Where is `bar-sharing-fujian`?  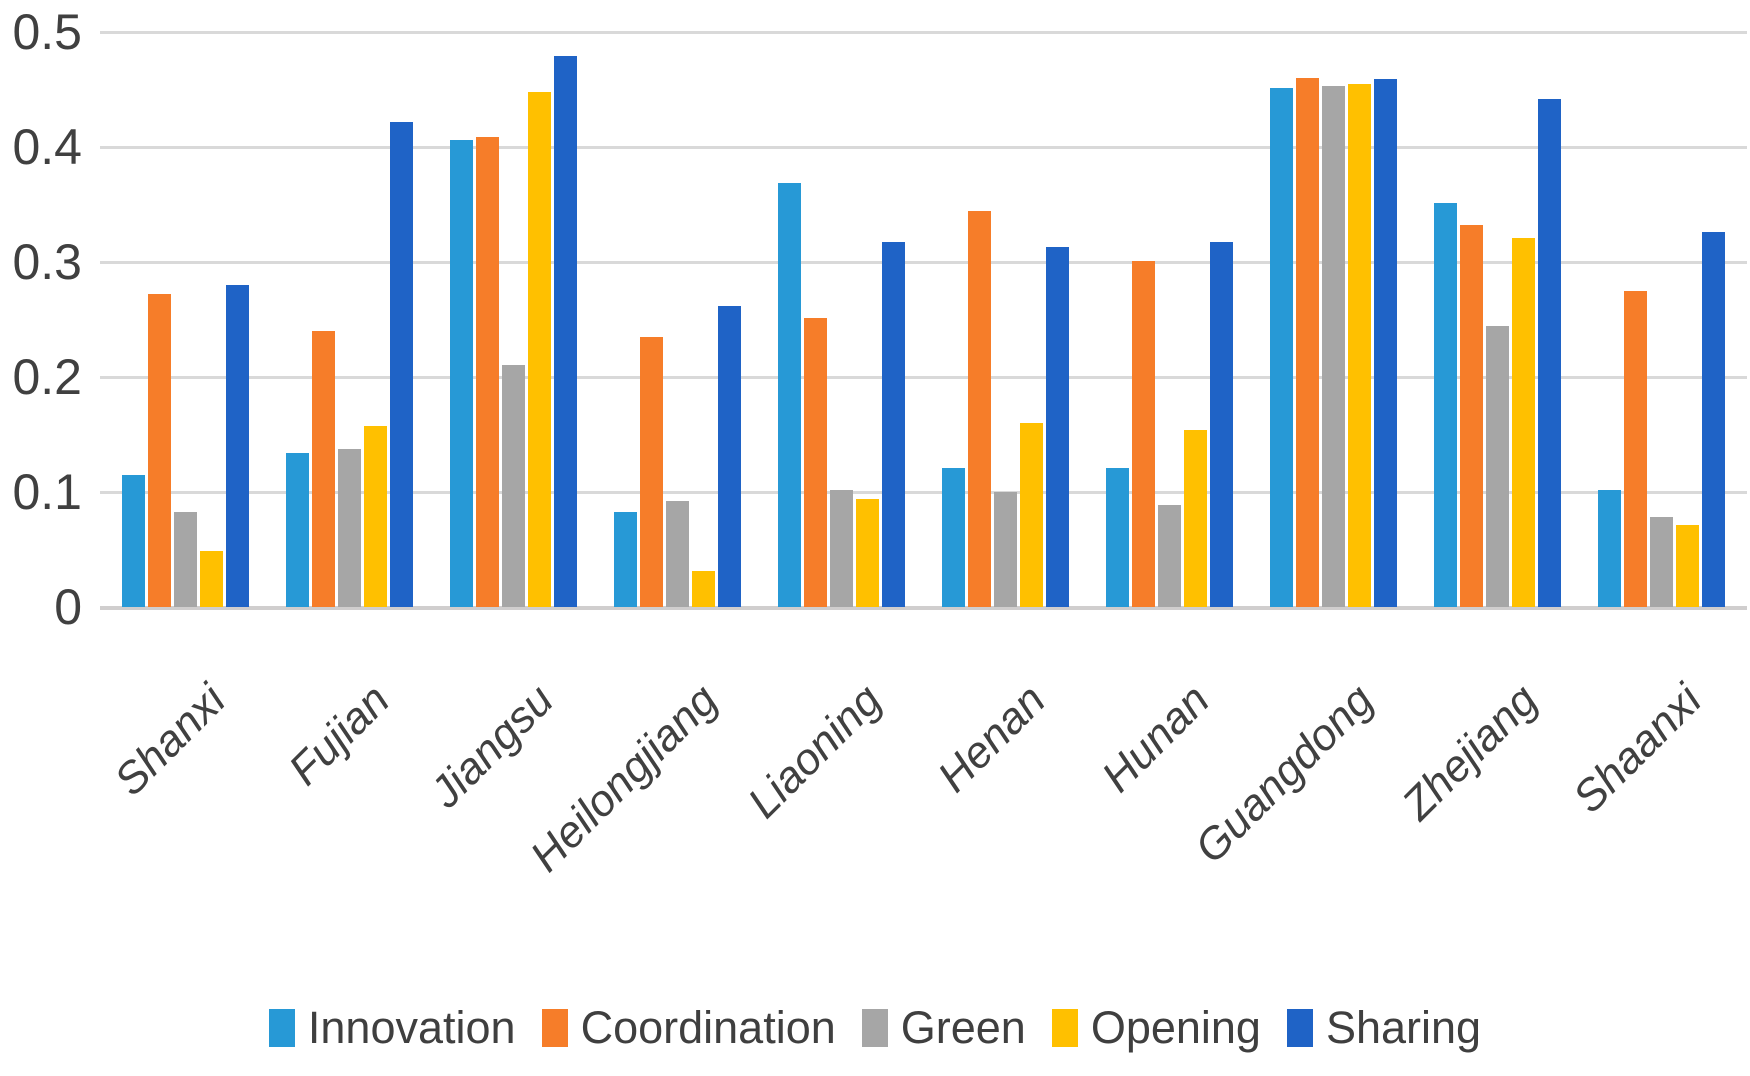
bar-sharing-fujian is located at coordinates (401, 364).